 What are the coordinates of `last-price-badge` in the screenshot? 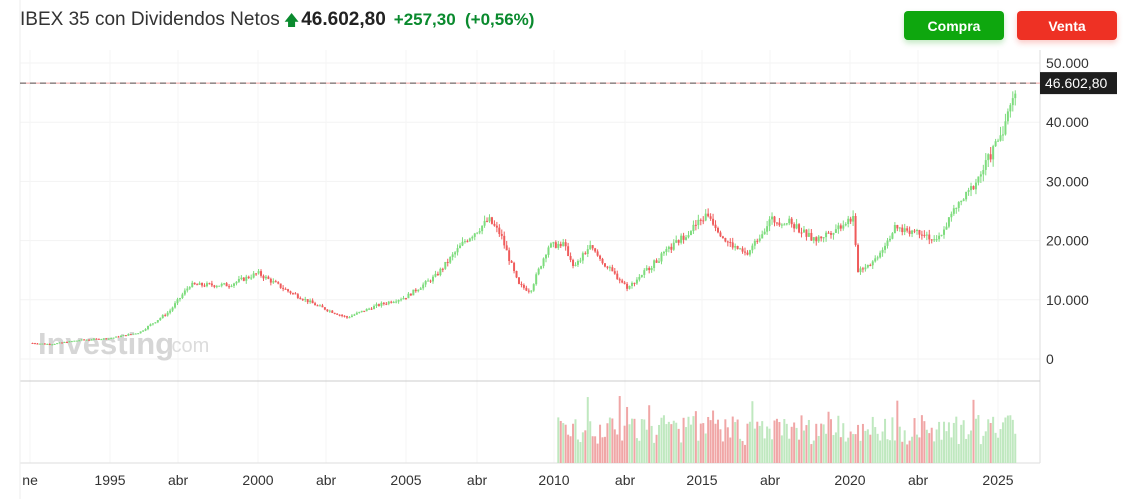 It's located at (1078, 83).